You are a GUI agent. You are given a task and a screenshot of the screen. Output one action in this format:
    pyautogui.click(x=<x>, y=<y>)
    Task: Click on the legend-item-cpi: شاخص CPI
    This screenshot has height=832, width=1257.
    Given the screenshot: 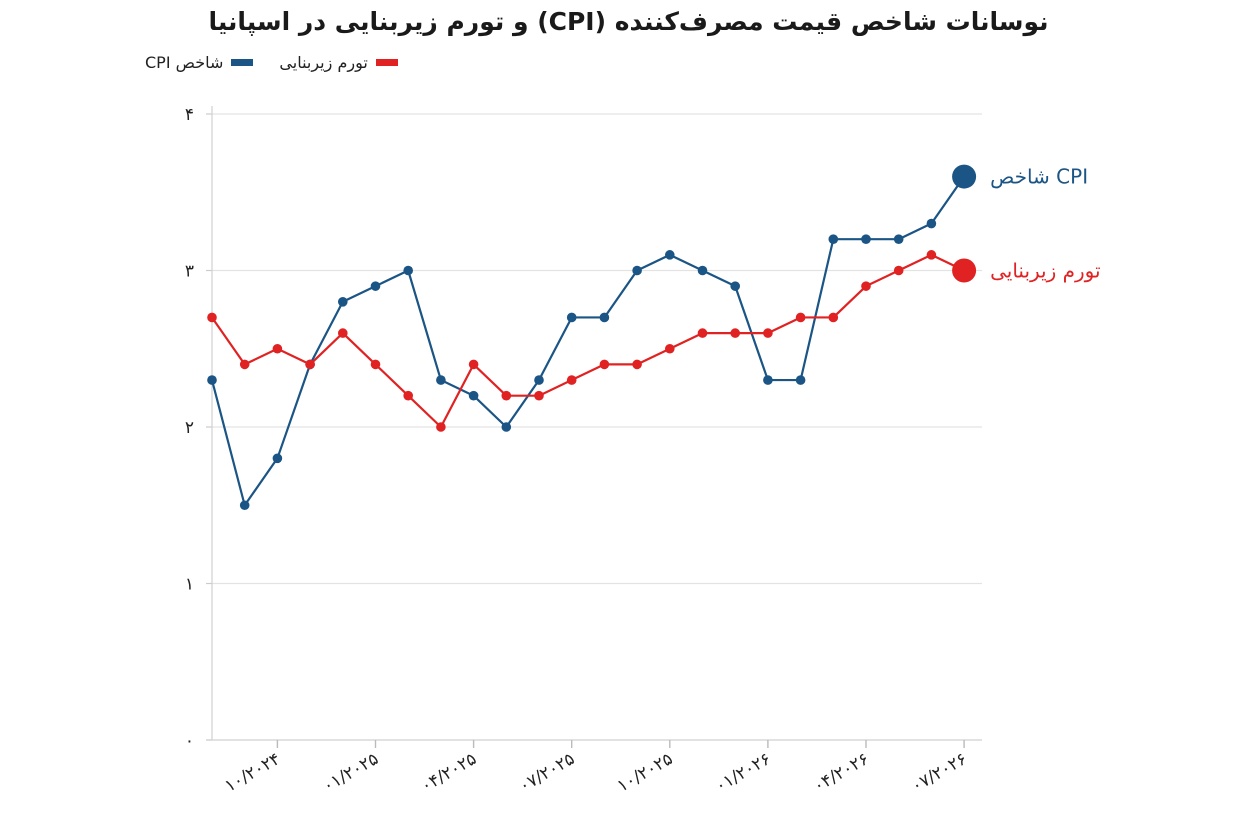 What is the action you would take?
    pyautogui.click(x=199, y=62)
    